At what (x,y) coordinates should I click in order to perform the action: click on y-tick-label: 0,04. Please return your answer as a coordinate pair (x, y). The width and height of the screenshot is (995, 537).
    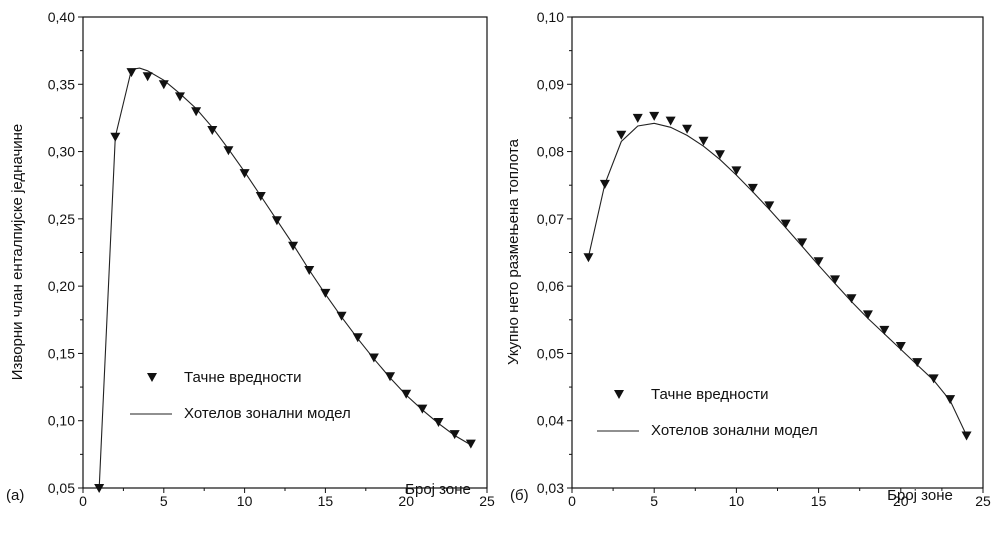
    Looking at the image, I should click on (550, 421).